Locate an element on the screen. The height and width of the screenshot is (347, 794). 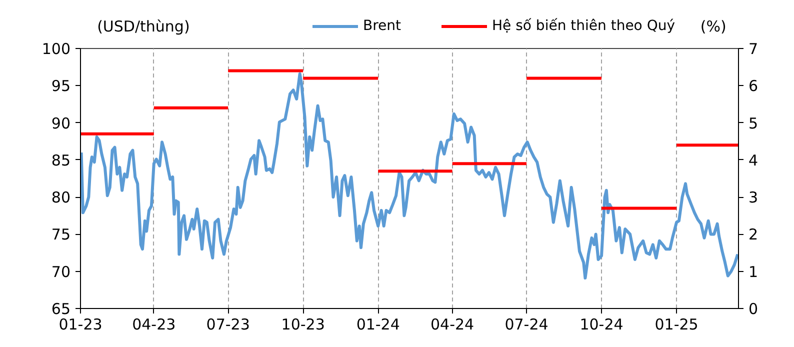
x-tick-label: 01-24 is located at coordinates (378, 325).